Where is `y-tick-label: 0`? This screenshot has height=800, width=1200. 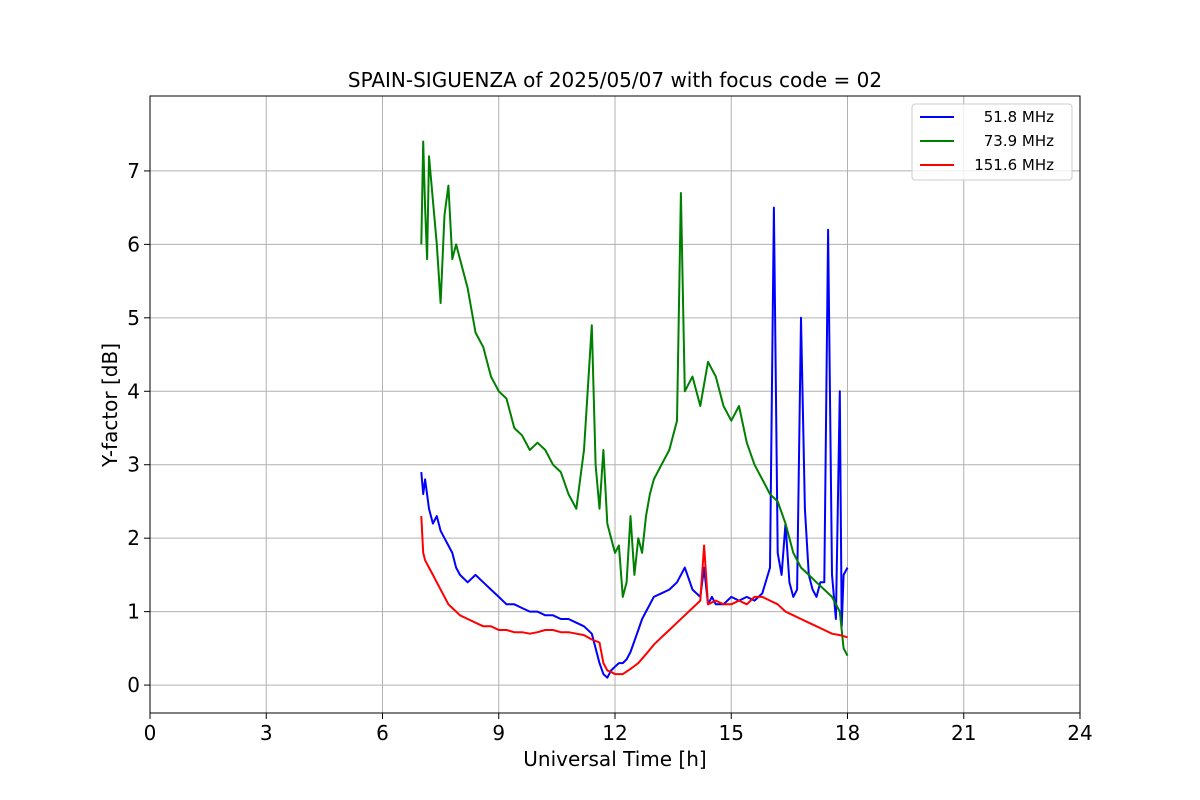
y-tick-label: 0 is located at coordinates (133, 685).